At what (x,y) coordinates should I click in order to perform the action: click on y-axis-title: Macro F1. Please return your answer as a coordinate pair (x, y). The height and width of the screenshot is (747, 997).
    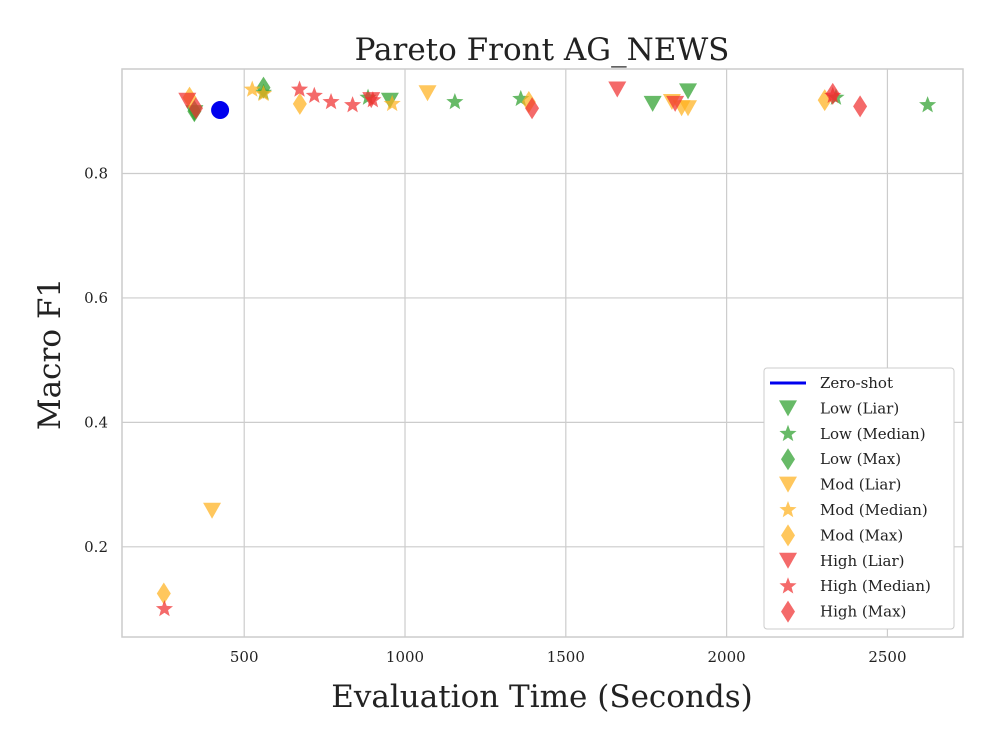
    Looking at the image, I should click on (50, 354).